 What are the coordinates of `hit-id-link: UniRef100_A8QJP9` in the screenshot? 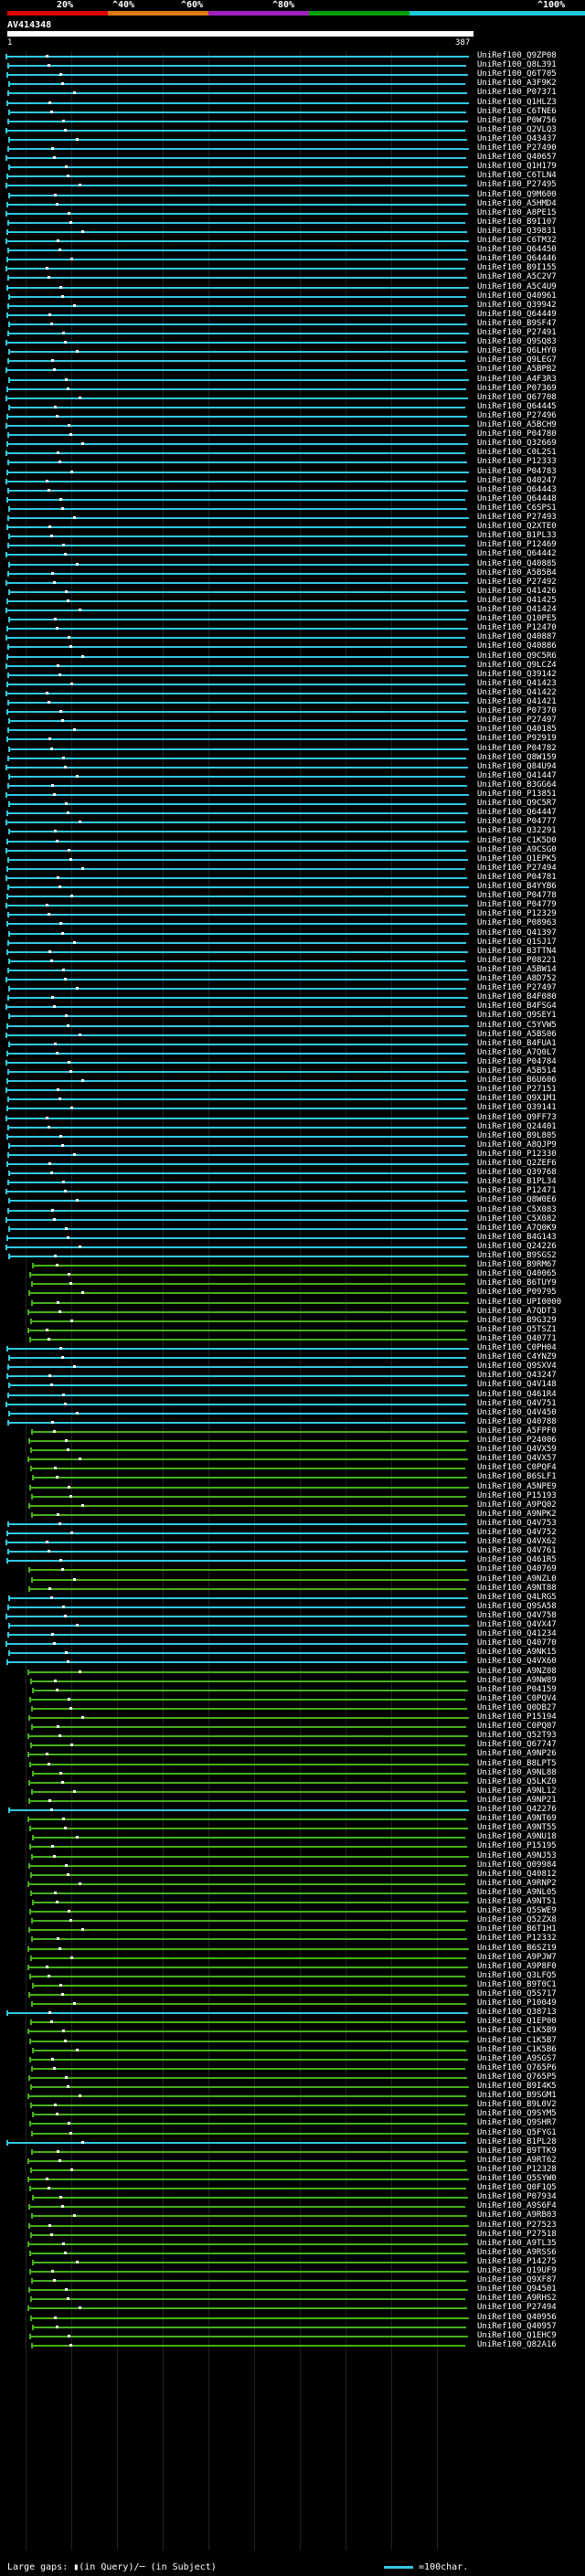 It's located at (517, 1145).